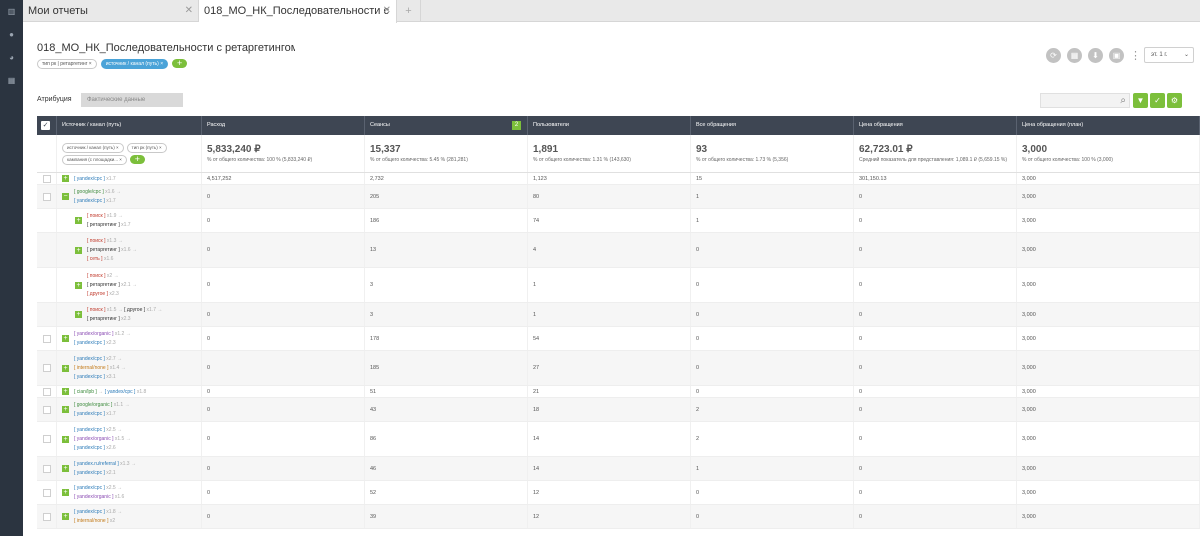  Describe the element at coordinates (283, 125) in the screenshot. I see `col-cost: Расход` at that location.